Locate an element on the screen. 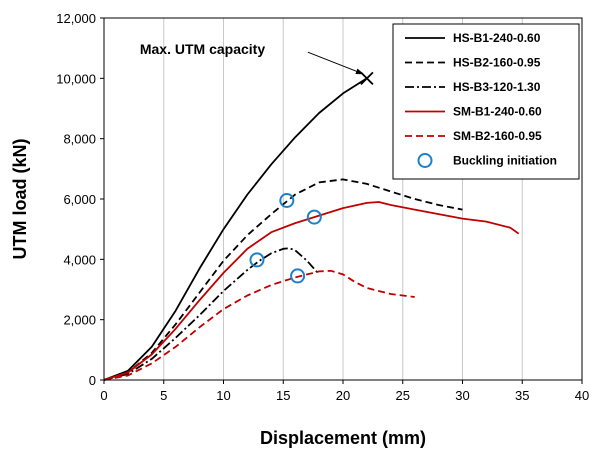 The width and height of the screenshot is (600, 454). legend-marker-swatch is located at coordinates (425, 160).